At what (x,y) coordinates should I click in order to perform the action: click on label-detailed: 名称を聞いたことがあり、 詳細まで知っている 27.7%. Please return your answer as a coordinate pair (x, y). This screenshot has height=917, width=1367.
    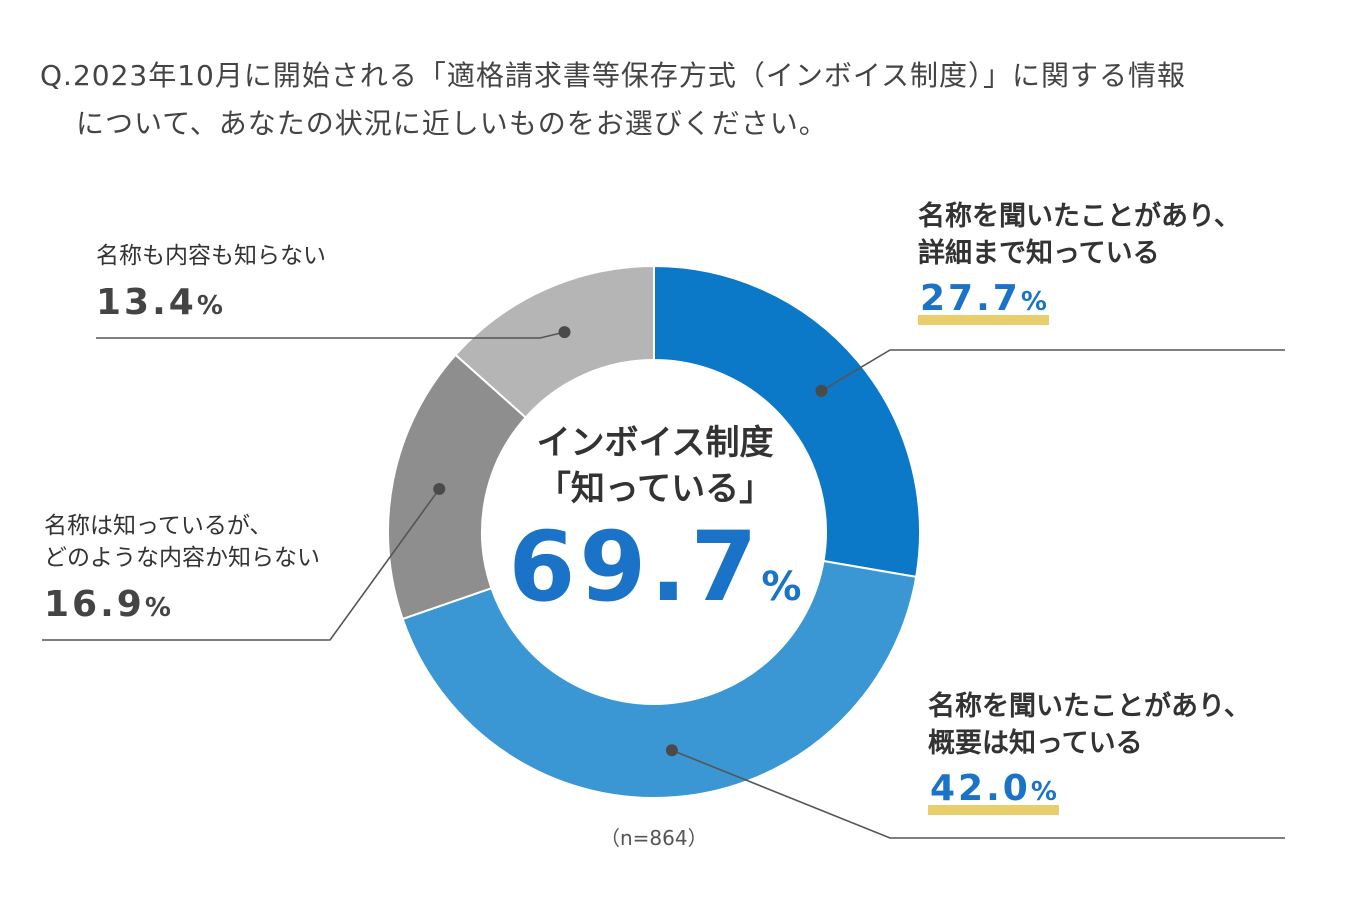
    Looking at the image, I should click on (1079, 262).